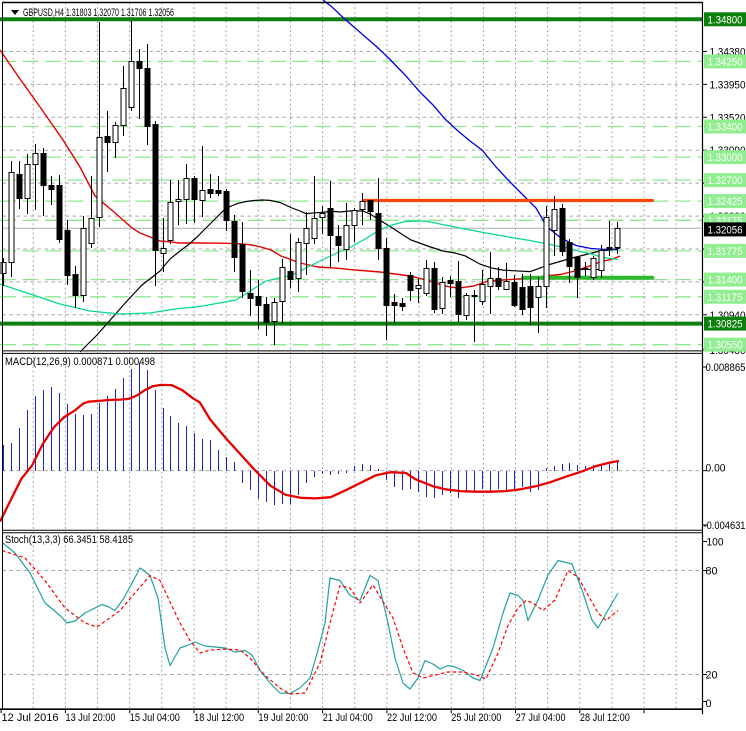  What do you see at coordinates (412, 718) in the screenshot?
I see `svg-text: 22 Jul 12:00` at bounding box center [412, 718].